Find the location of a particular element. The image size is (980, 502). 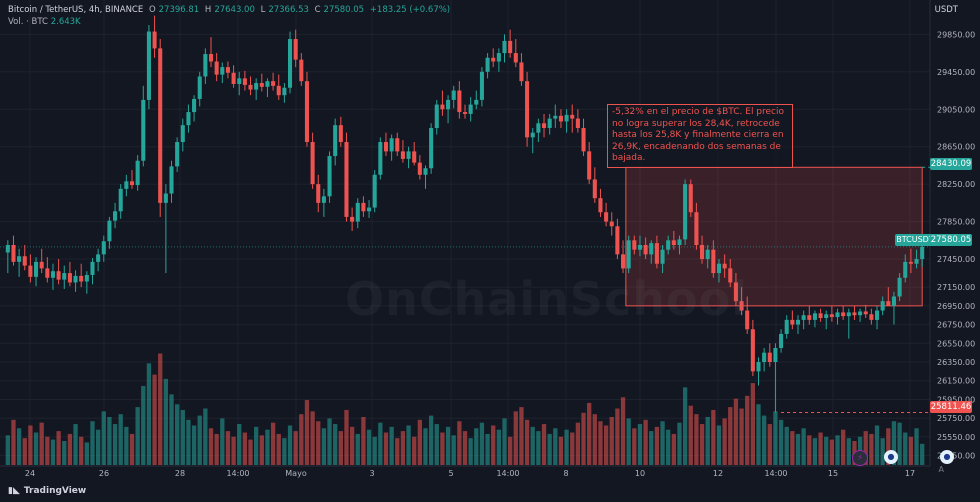

x-tick-label: 24 is located at coordinates (30, 473).